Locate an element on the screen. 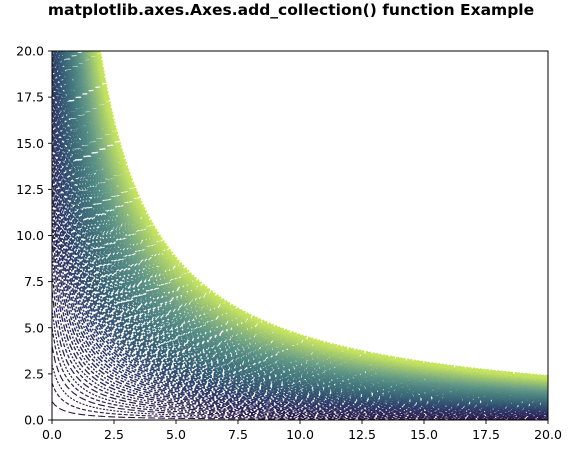 Image resolution: width=582 pixels, height=454 pixels. x-tick-label: 20.0 is located at coordinates (548, 434).